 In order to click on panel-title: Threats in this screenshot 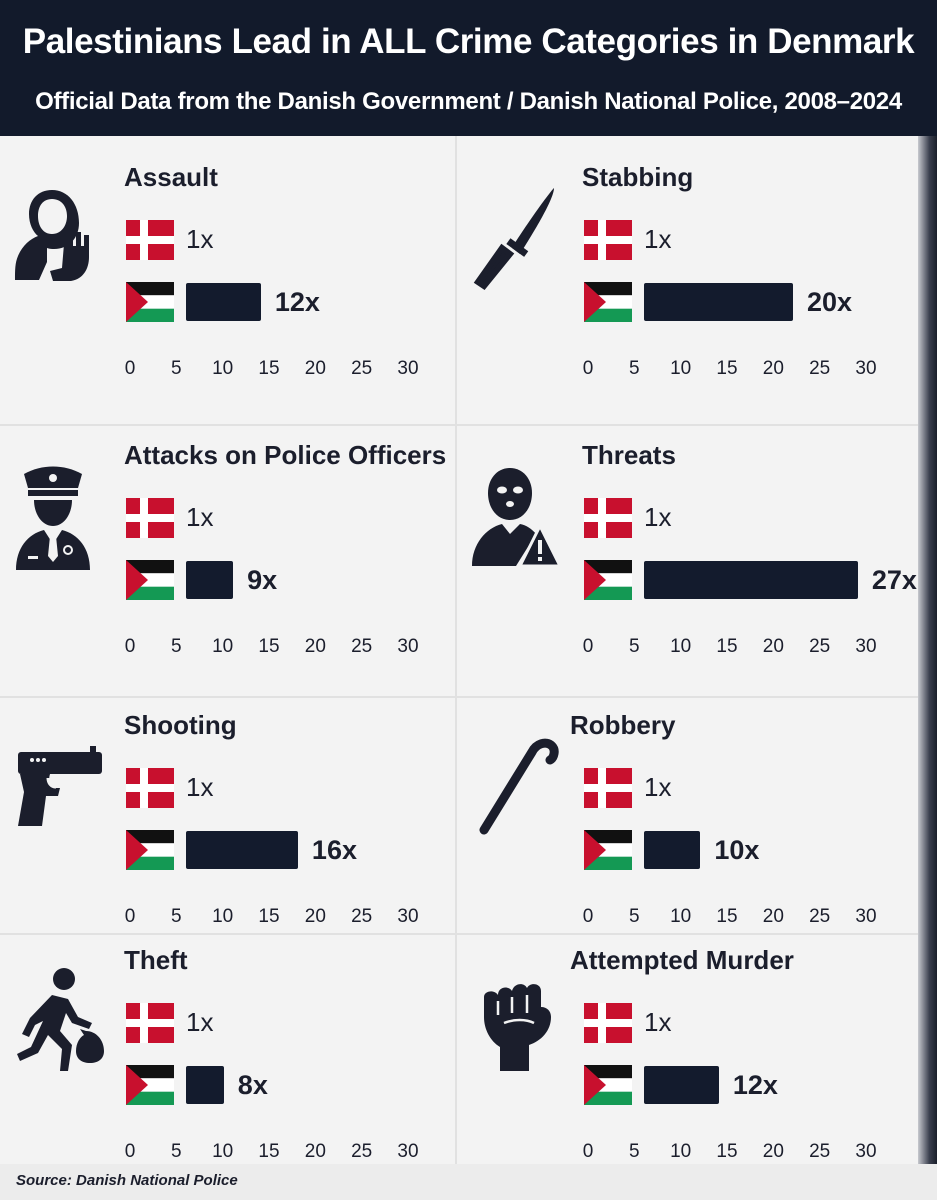, I will do `click(629, 455)`.